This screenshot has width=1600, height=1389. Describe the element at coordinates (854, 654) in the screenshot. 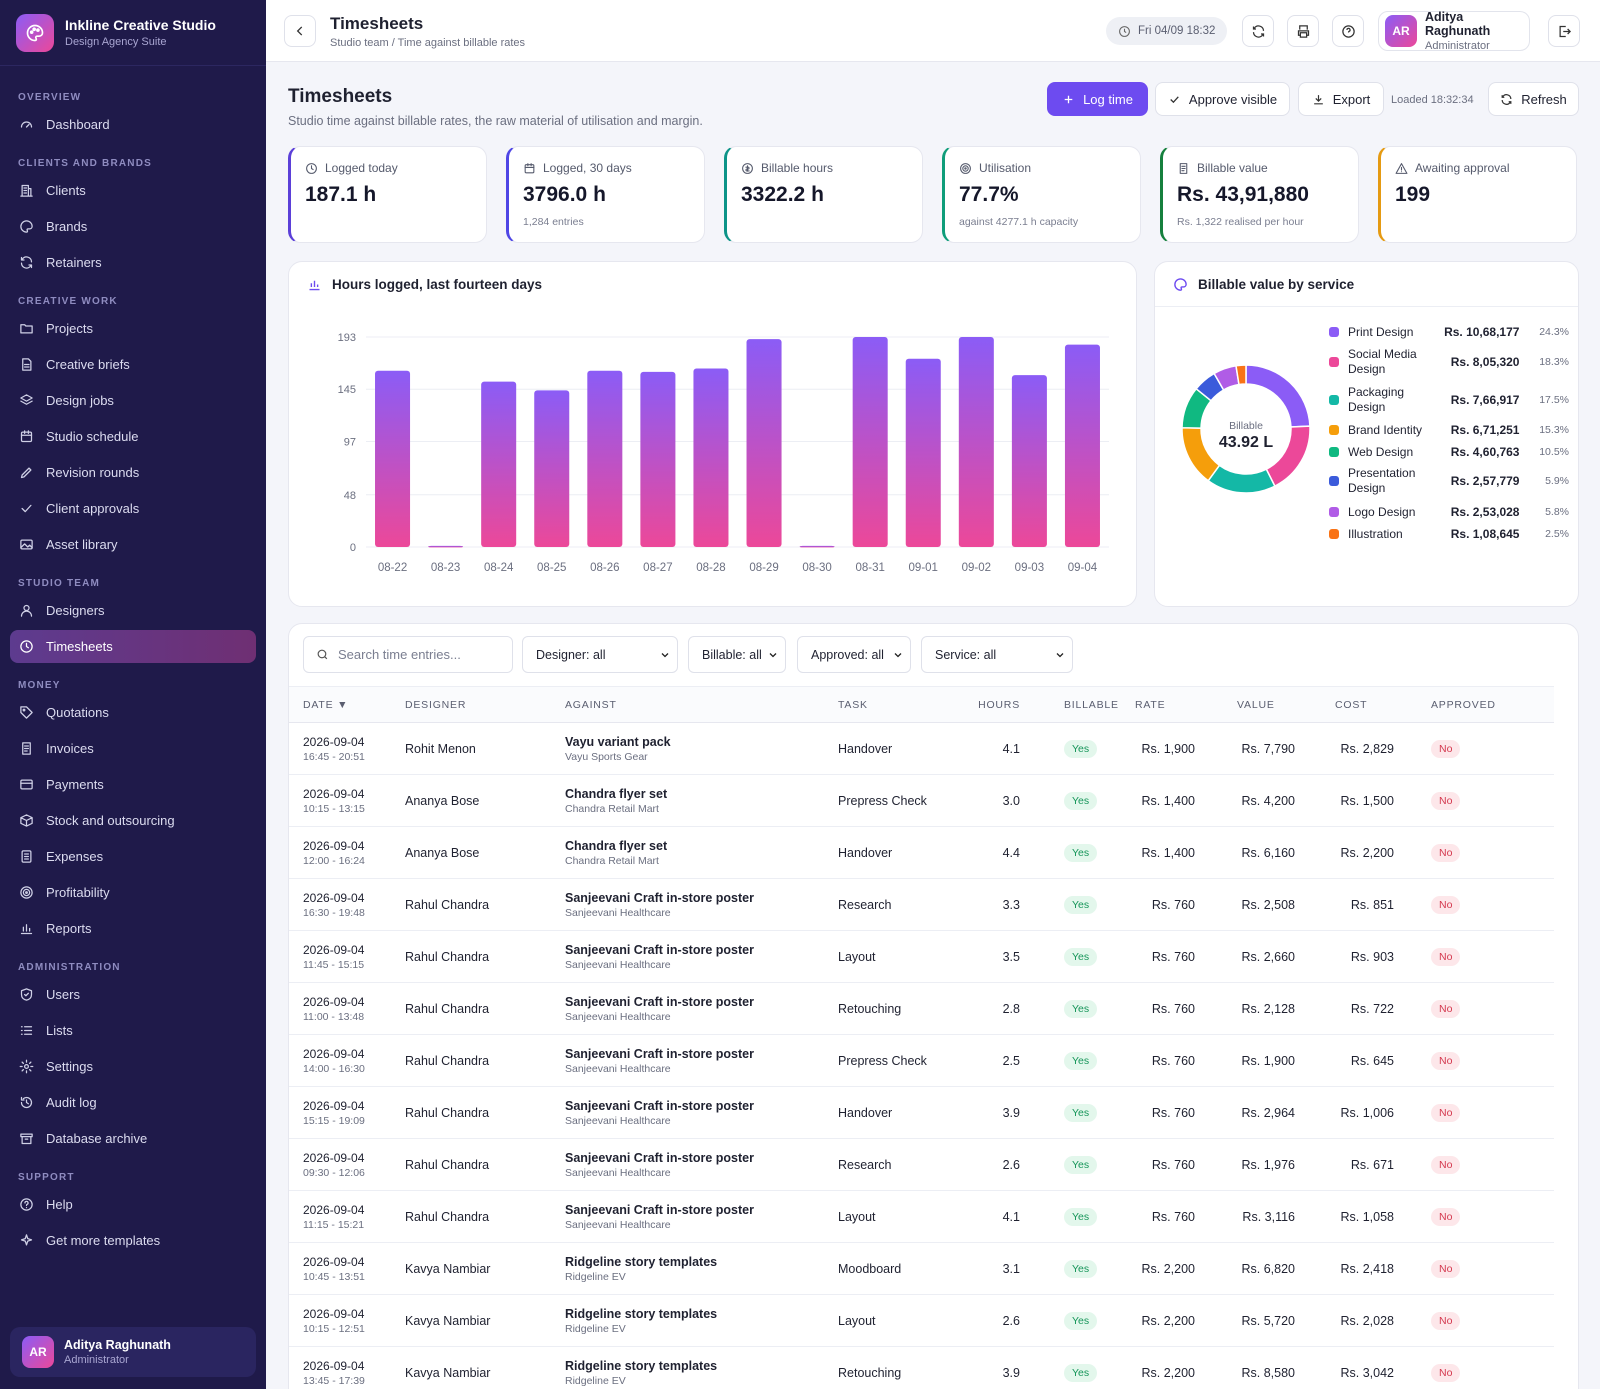

I see `approved-filter: Approved: all` at that location.